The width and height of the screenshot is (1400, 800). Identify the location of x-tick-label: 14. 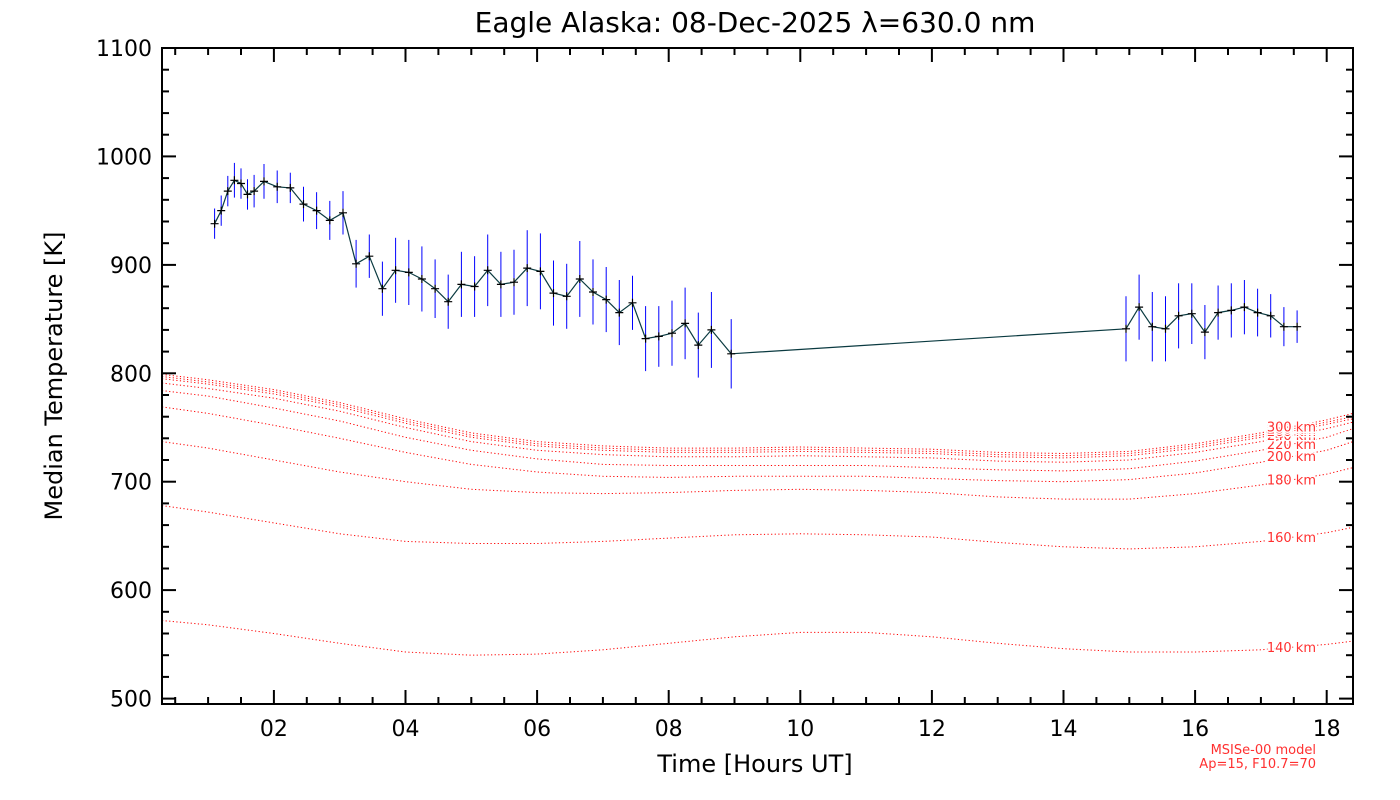
(1064, 729).